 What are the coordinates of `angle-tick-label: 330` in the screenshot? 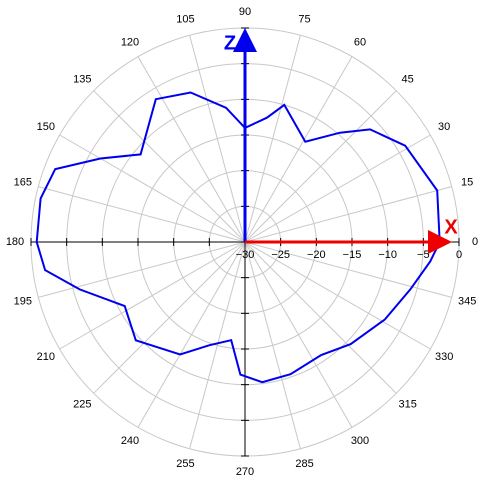 It's located at (444, 357).